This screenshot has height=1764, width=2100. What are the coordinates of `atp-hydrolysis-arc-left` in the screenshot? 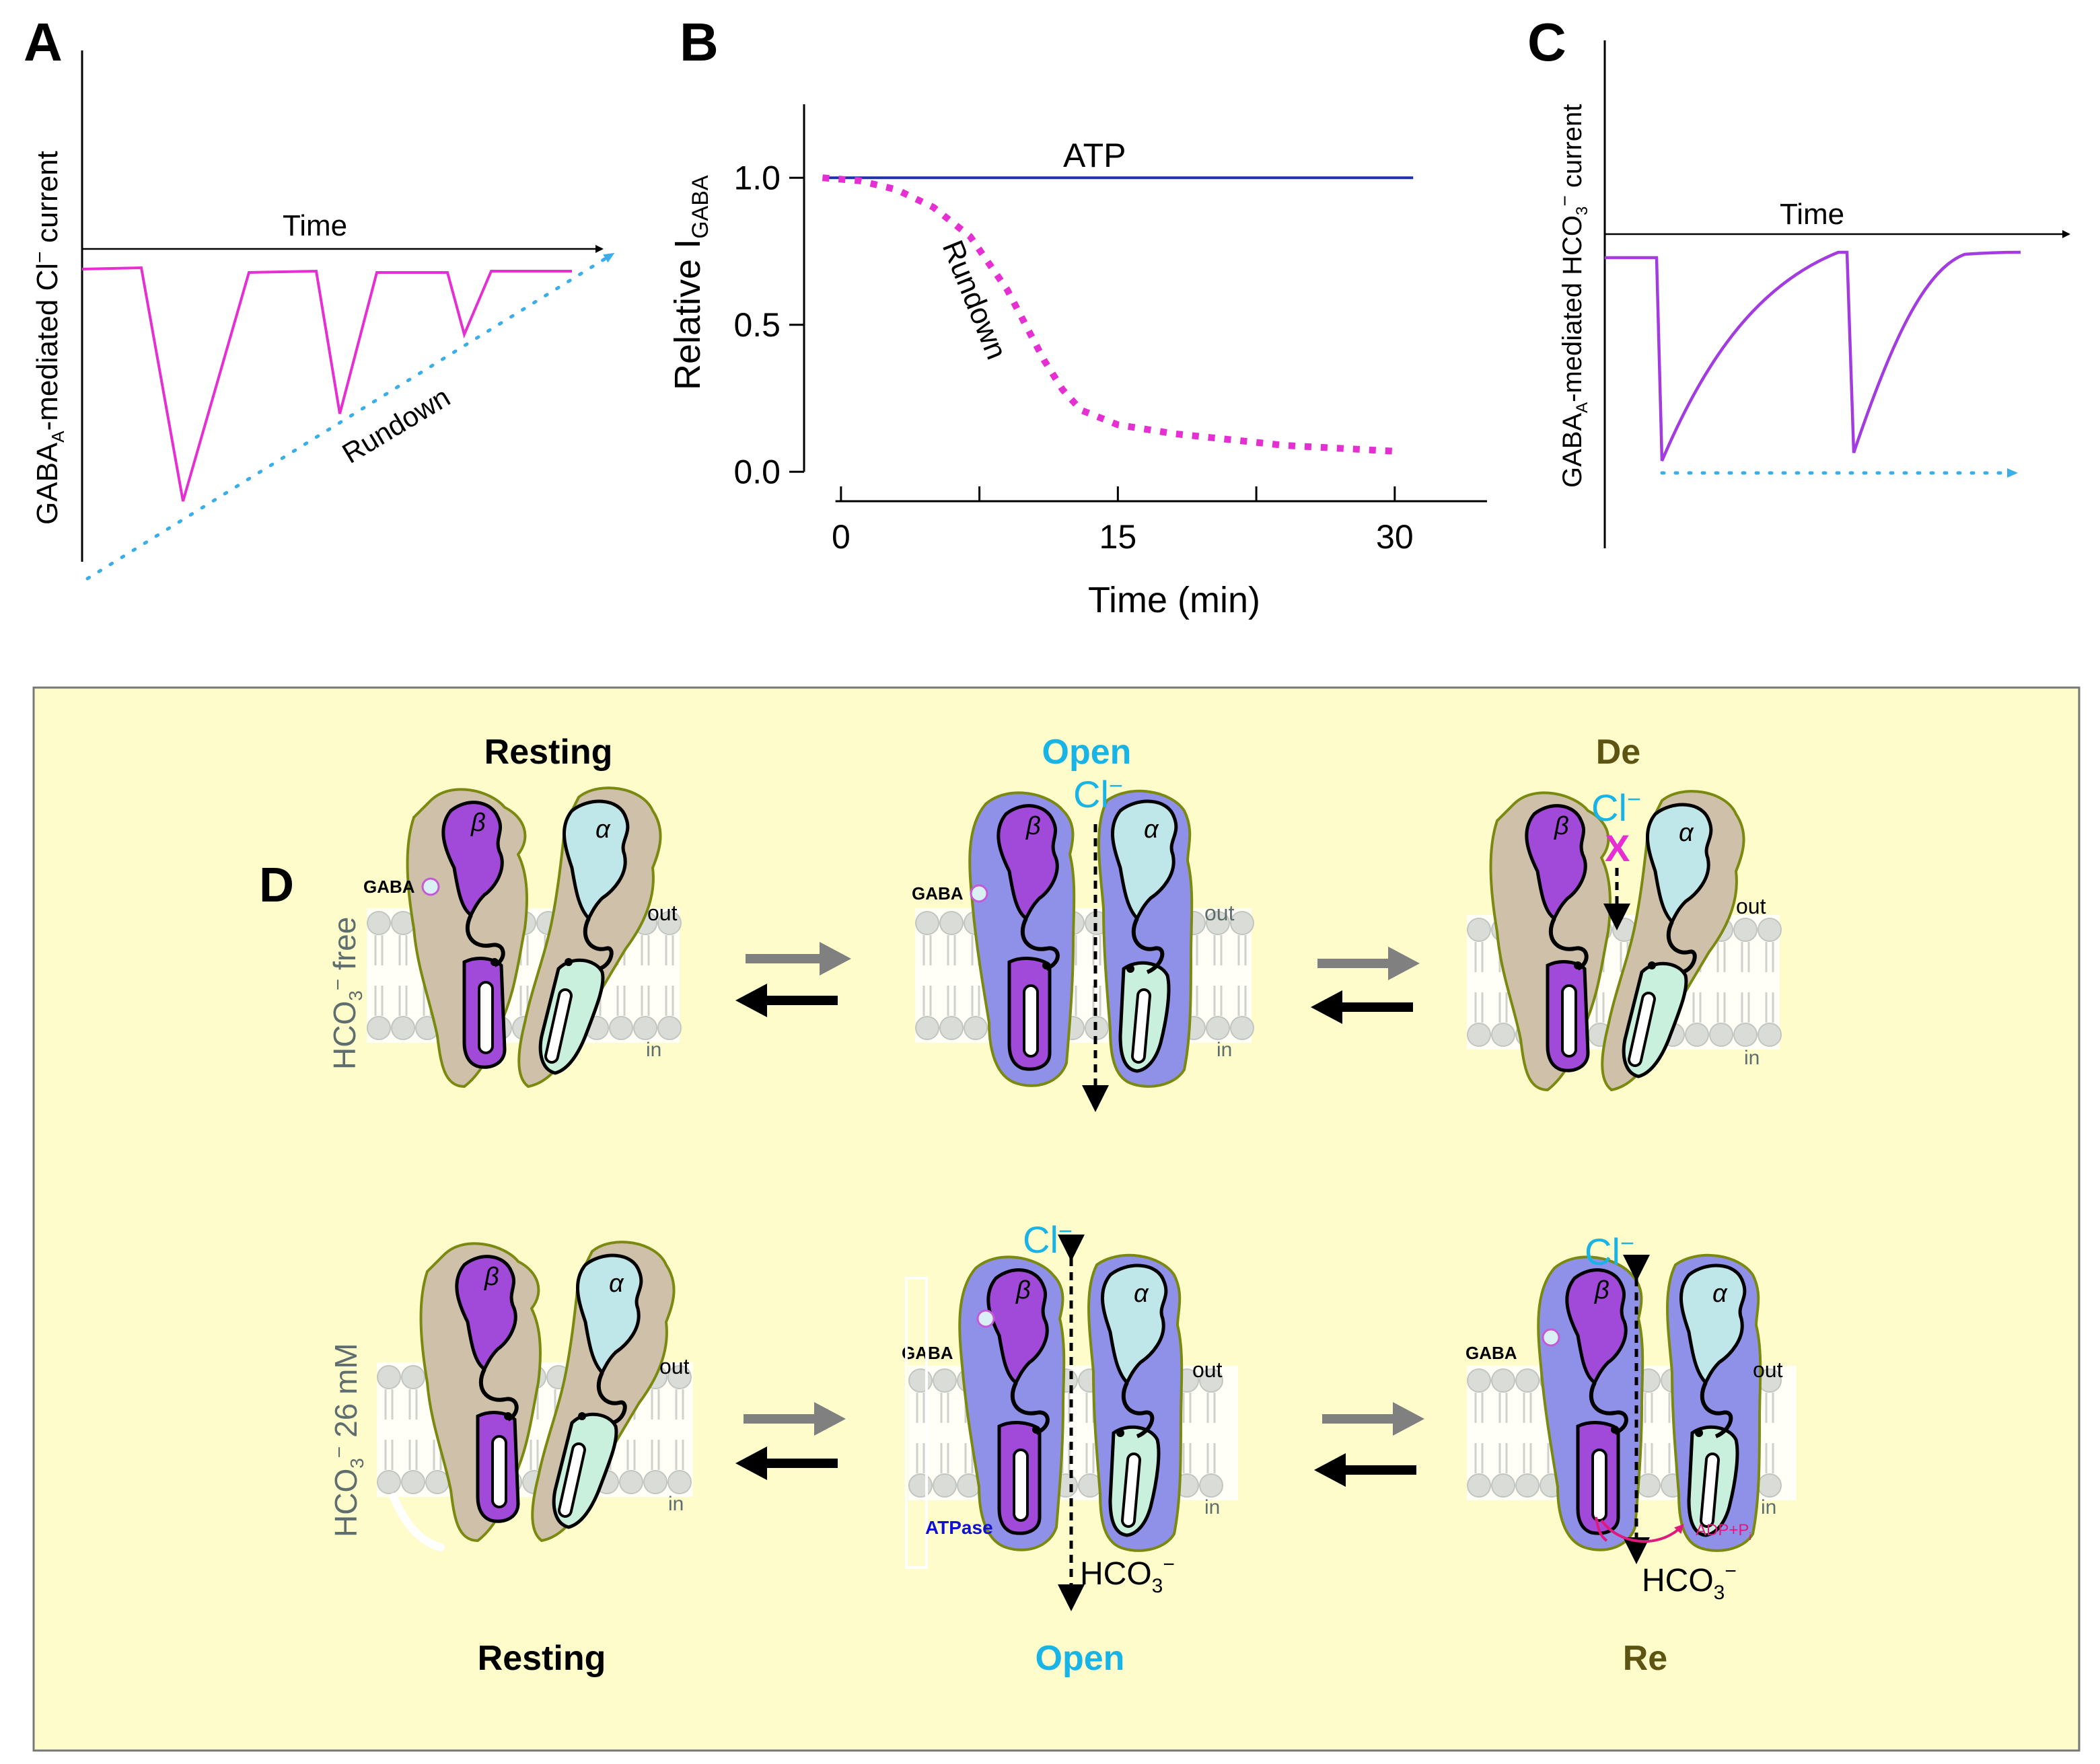 It's located at (1601, 1529).